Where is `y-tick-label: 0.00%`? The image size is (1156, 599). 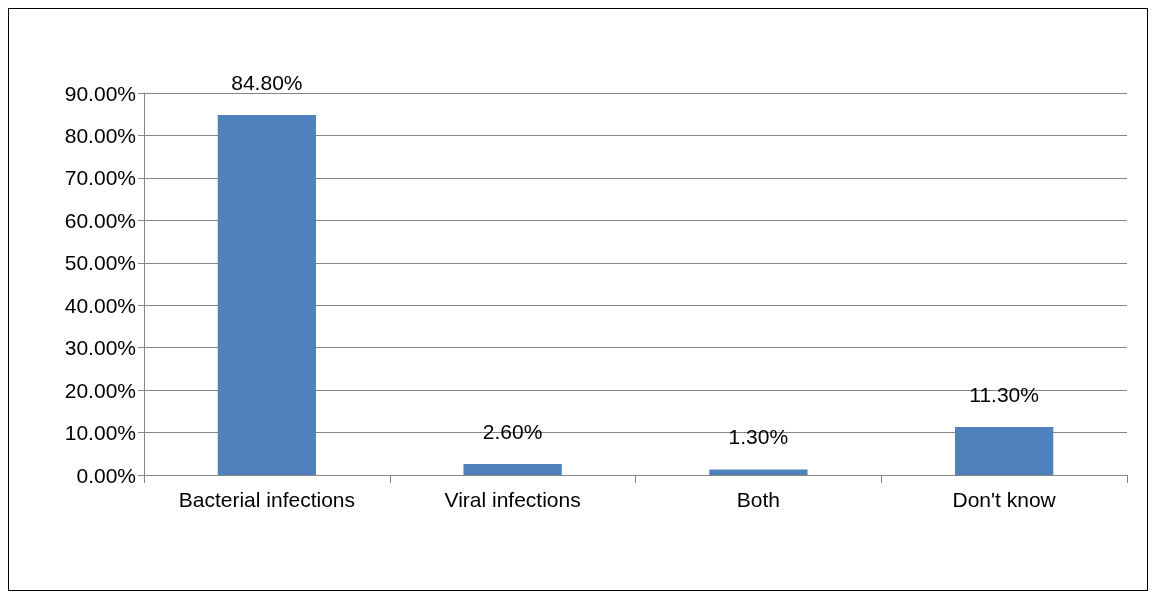
y-tick-label: 0.00% is located at coordinates (106, 475).